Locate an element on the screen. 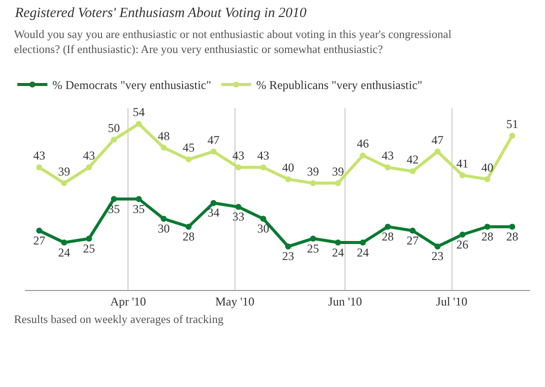  data-label: 33 is located at coordinates (238, 217).